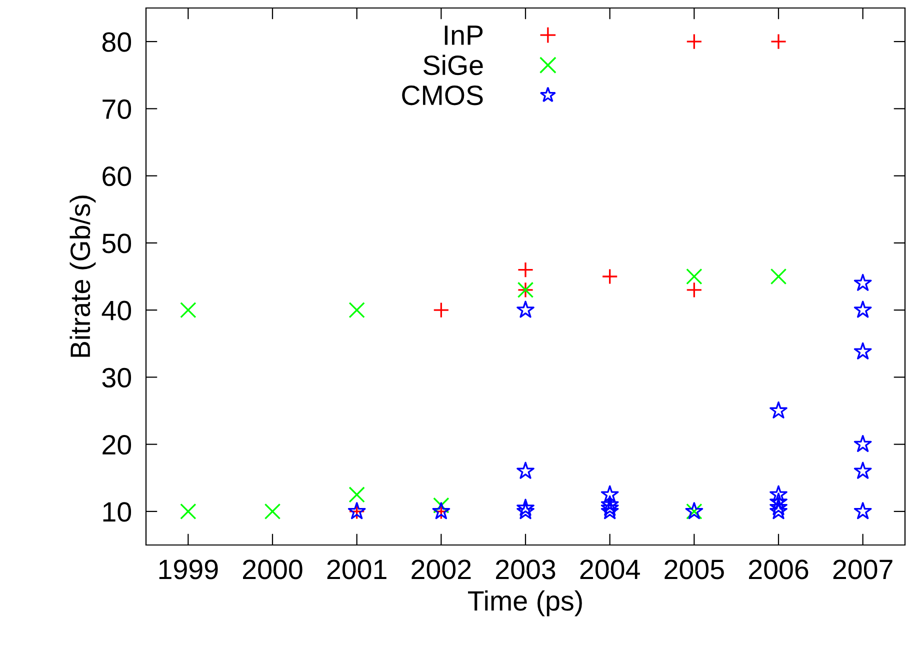 The height and width of the screenshot is (653, 908). I want to click on legend-label: InP, so click(463, 35).